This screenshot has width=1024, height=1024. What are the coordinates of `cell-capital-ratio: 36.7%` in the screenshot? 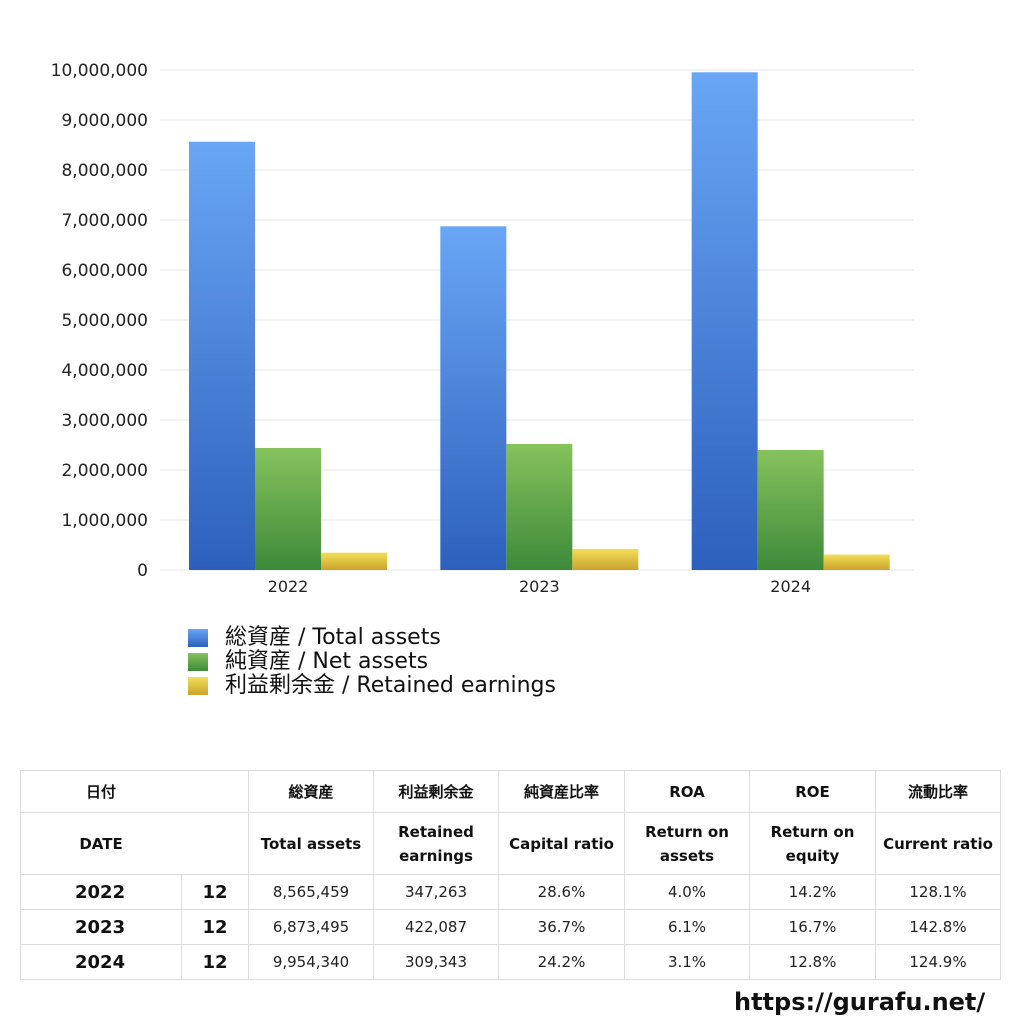 It's located at (561, 927).